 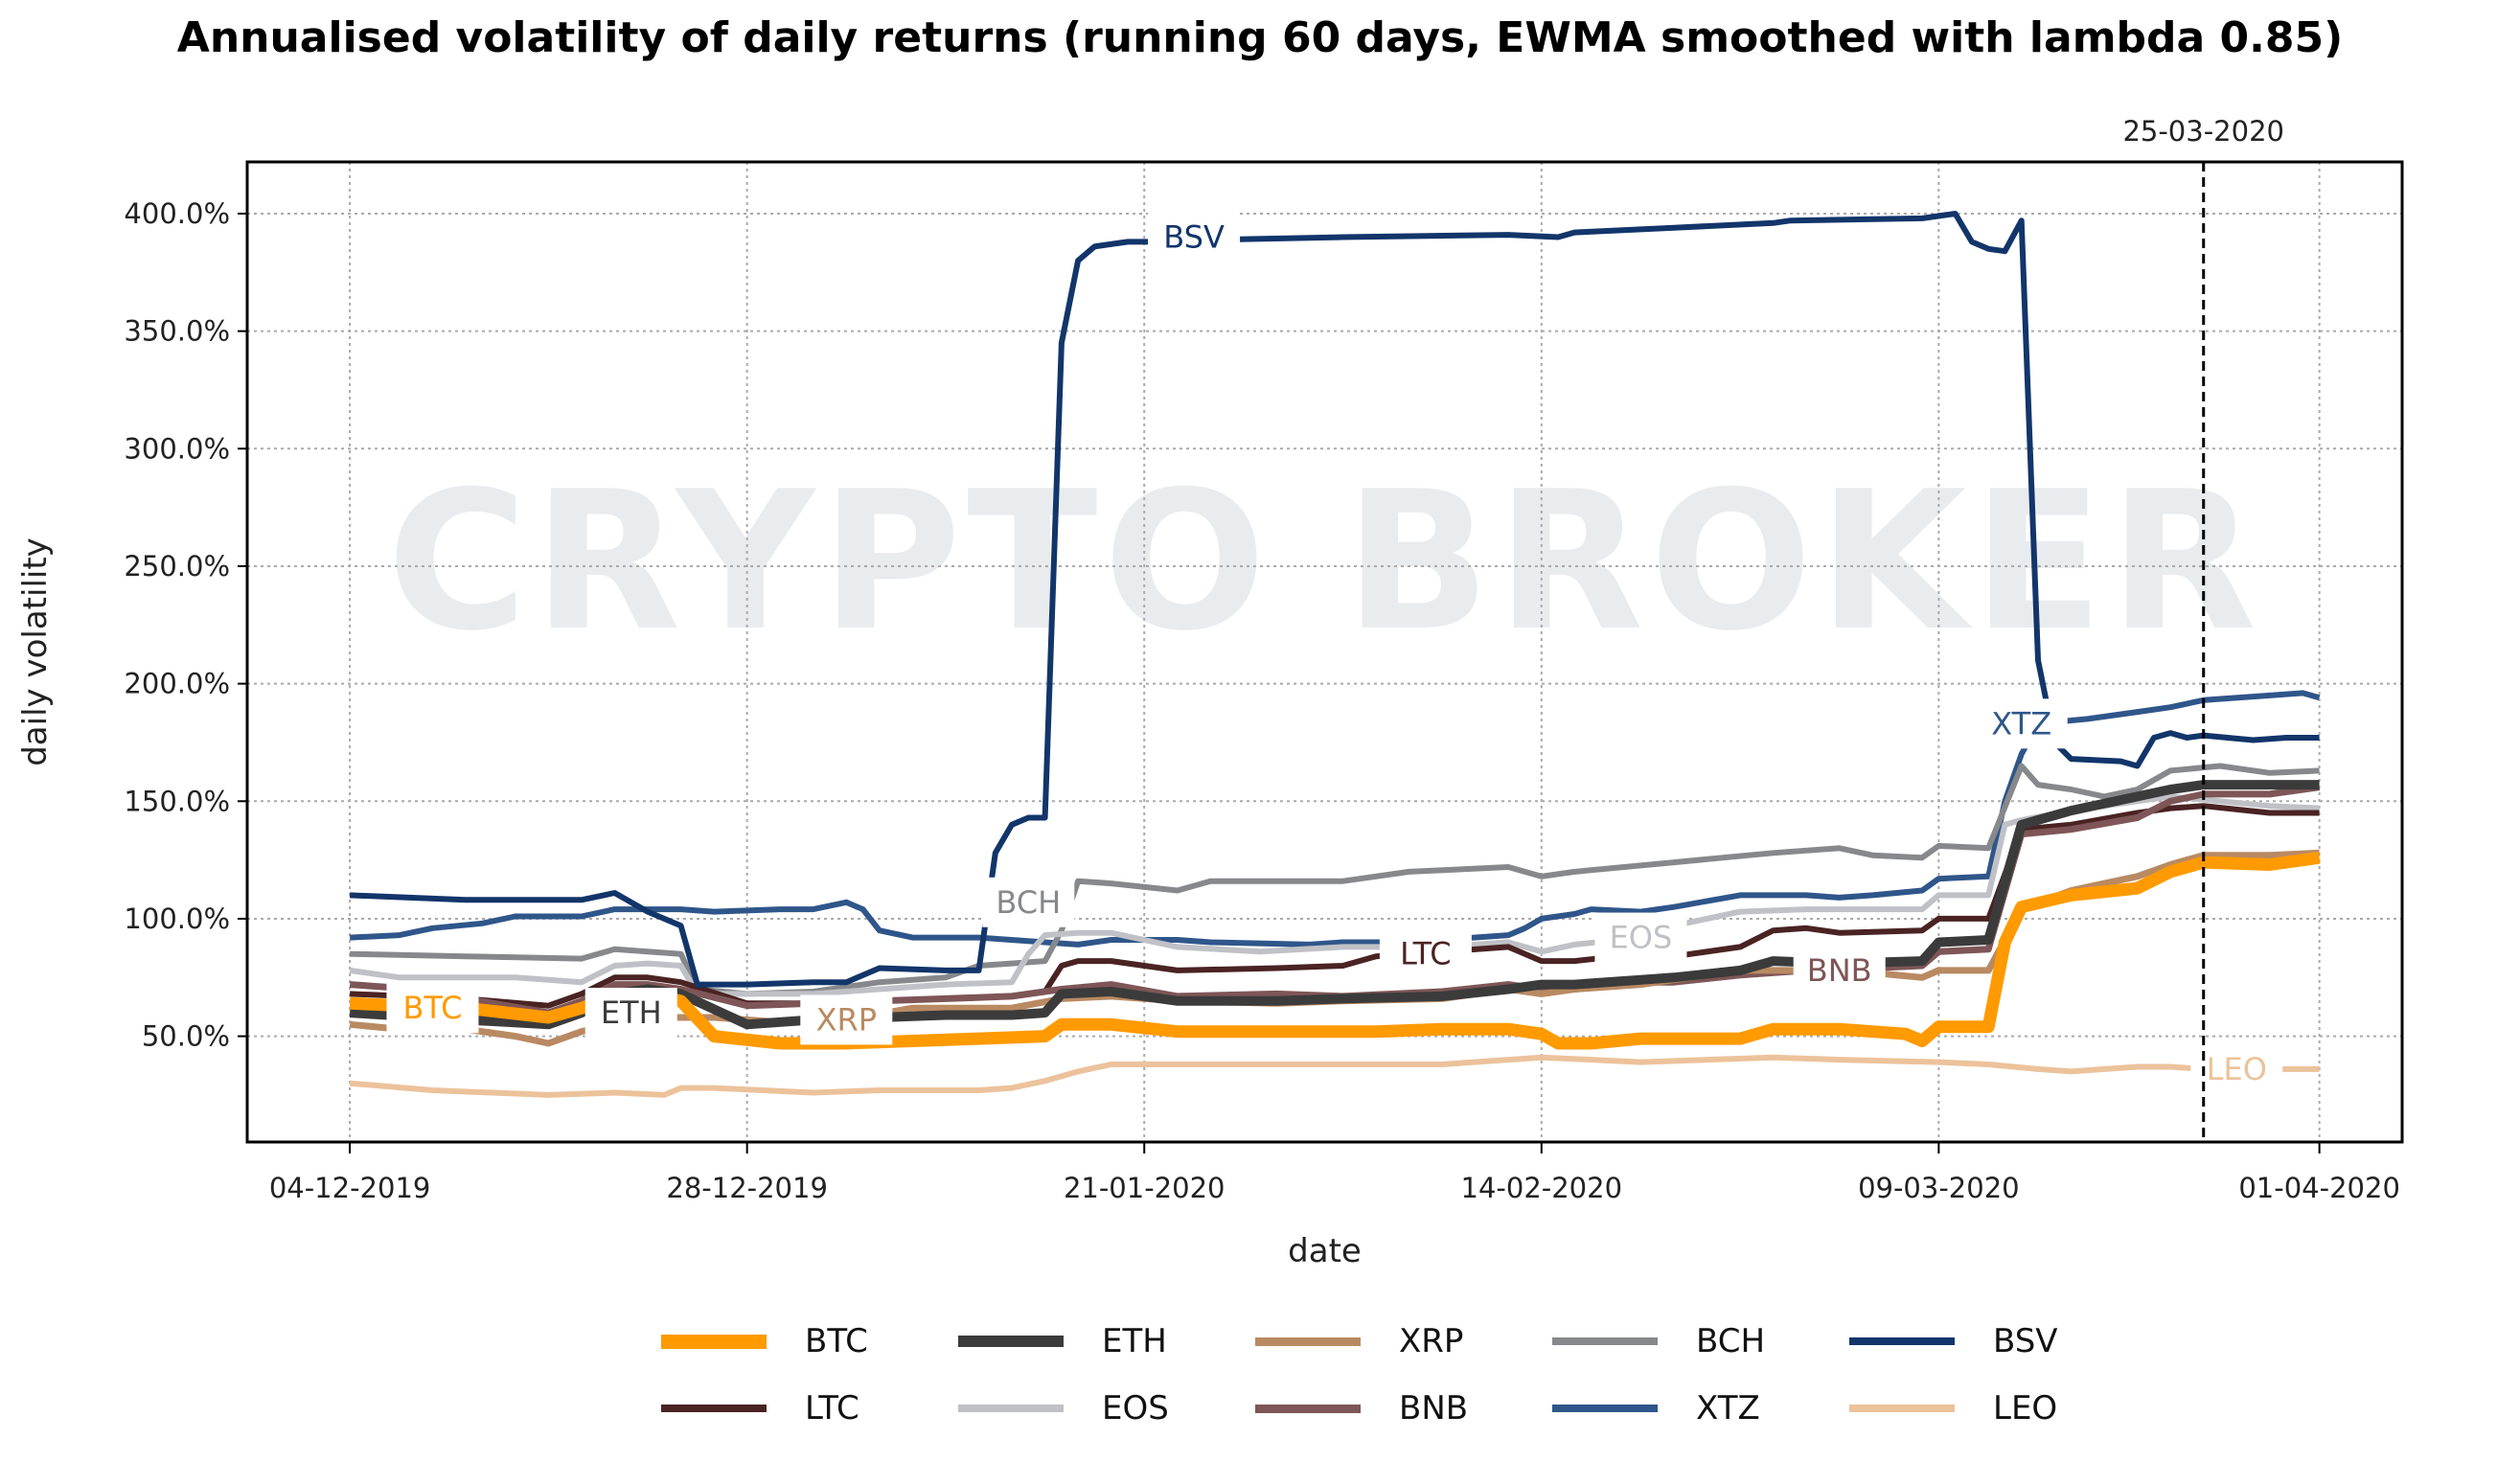 What do you see at coordinates (177, 918) in the screenshot?
I see `y-tick-label: 100.0%` at bounding box center [177, 918].